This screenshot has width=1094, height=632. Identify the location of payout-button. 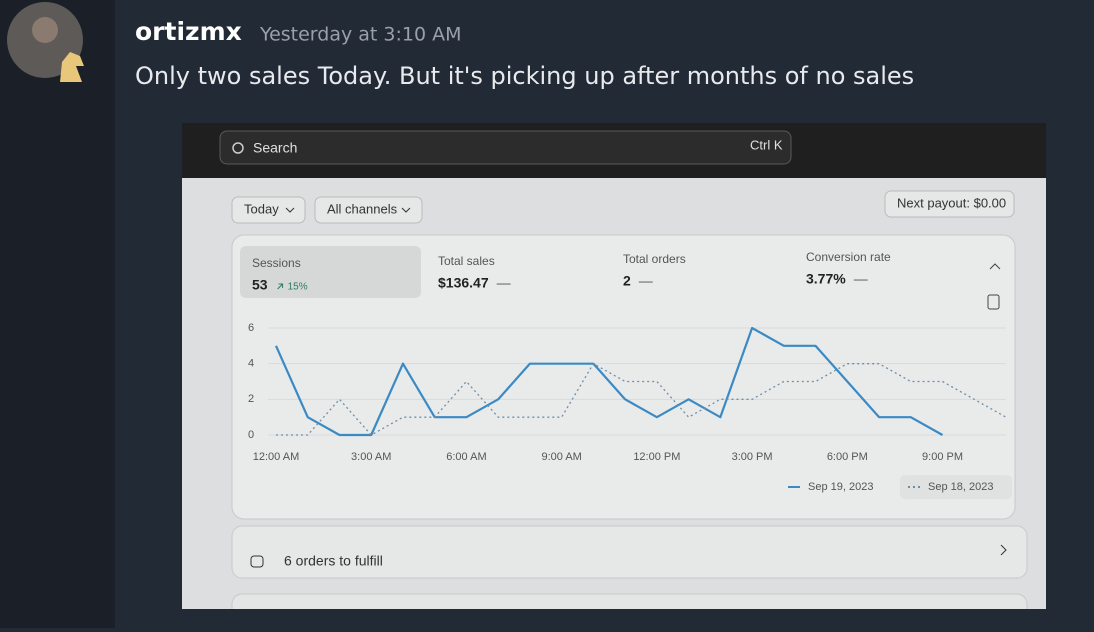
(949, 204).